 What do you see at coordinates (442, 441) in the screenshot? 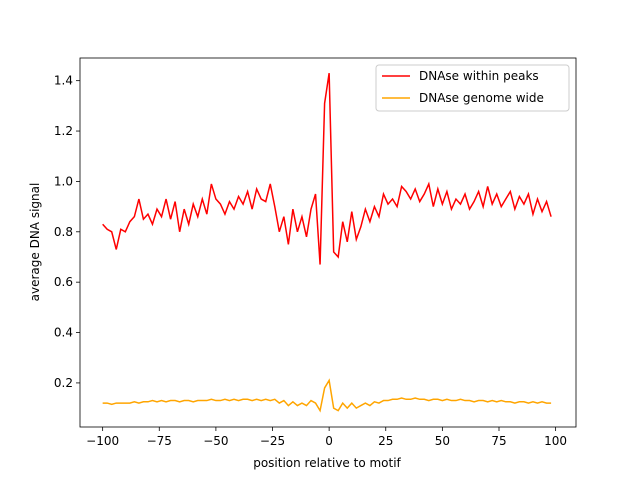
I see `x-tick-label: 50` at bounding box center [442, 441].